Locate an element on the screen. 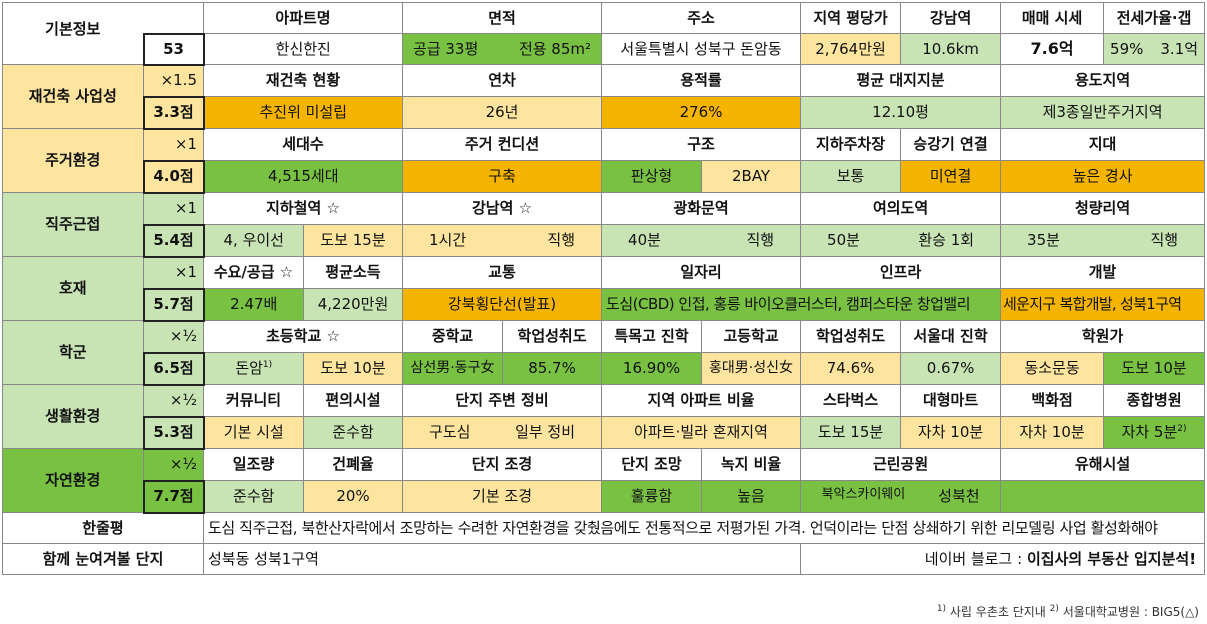 The width and height of the screenshot is (1207, 624). nature-value-row: 7.7점 준수함 20% 기본 조경 훌륭함 높음 북악스카이웨이 성북천 is located at coordinates (604, 496).